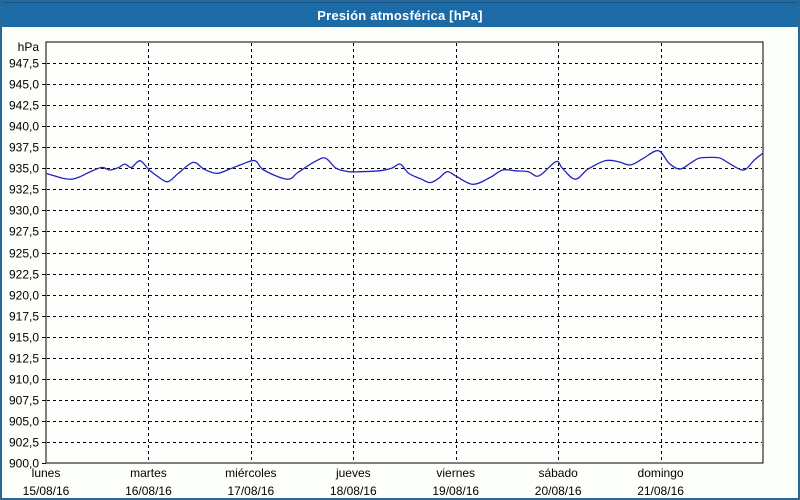 Image resolution: width=800 pixels, height=500 pixels. What do you see at coordinates (24, 64) in the screenshot?
I see `y-axis-label: 947,5` at bounding box center [24, 64].